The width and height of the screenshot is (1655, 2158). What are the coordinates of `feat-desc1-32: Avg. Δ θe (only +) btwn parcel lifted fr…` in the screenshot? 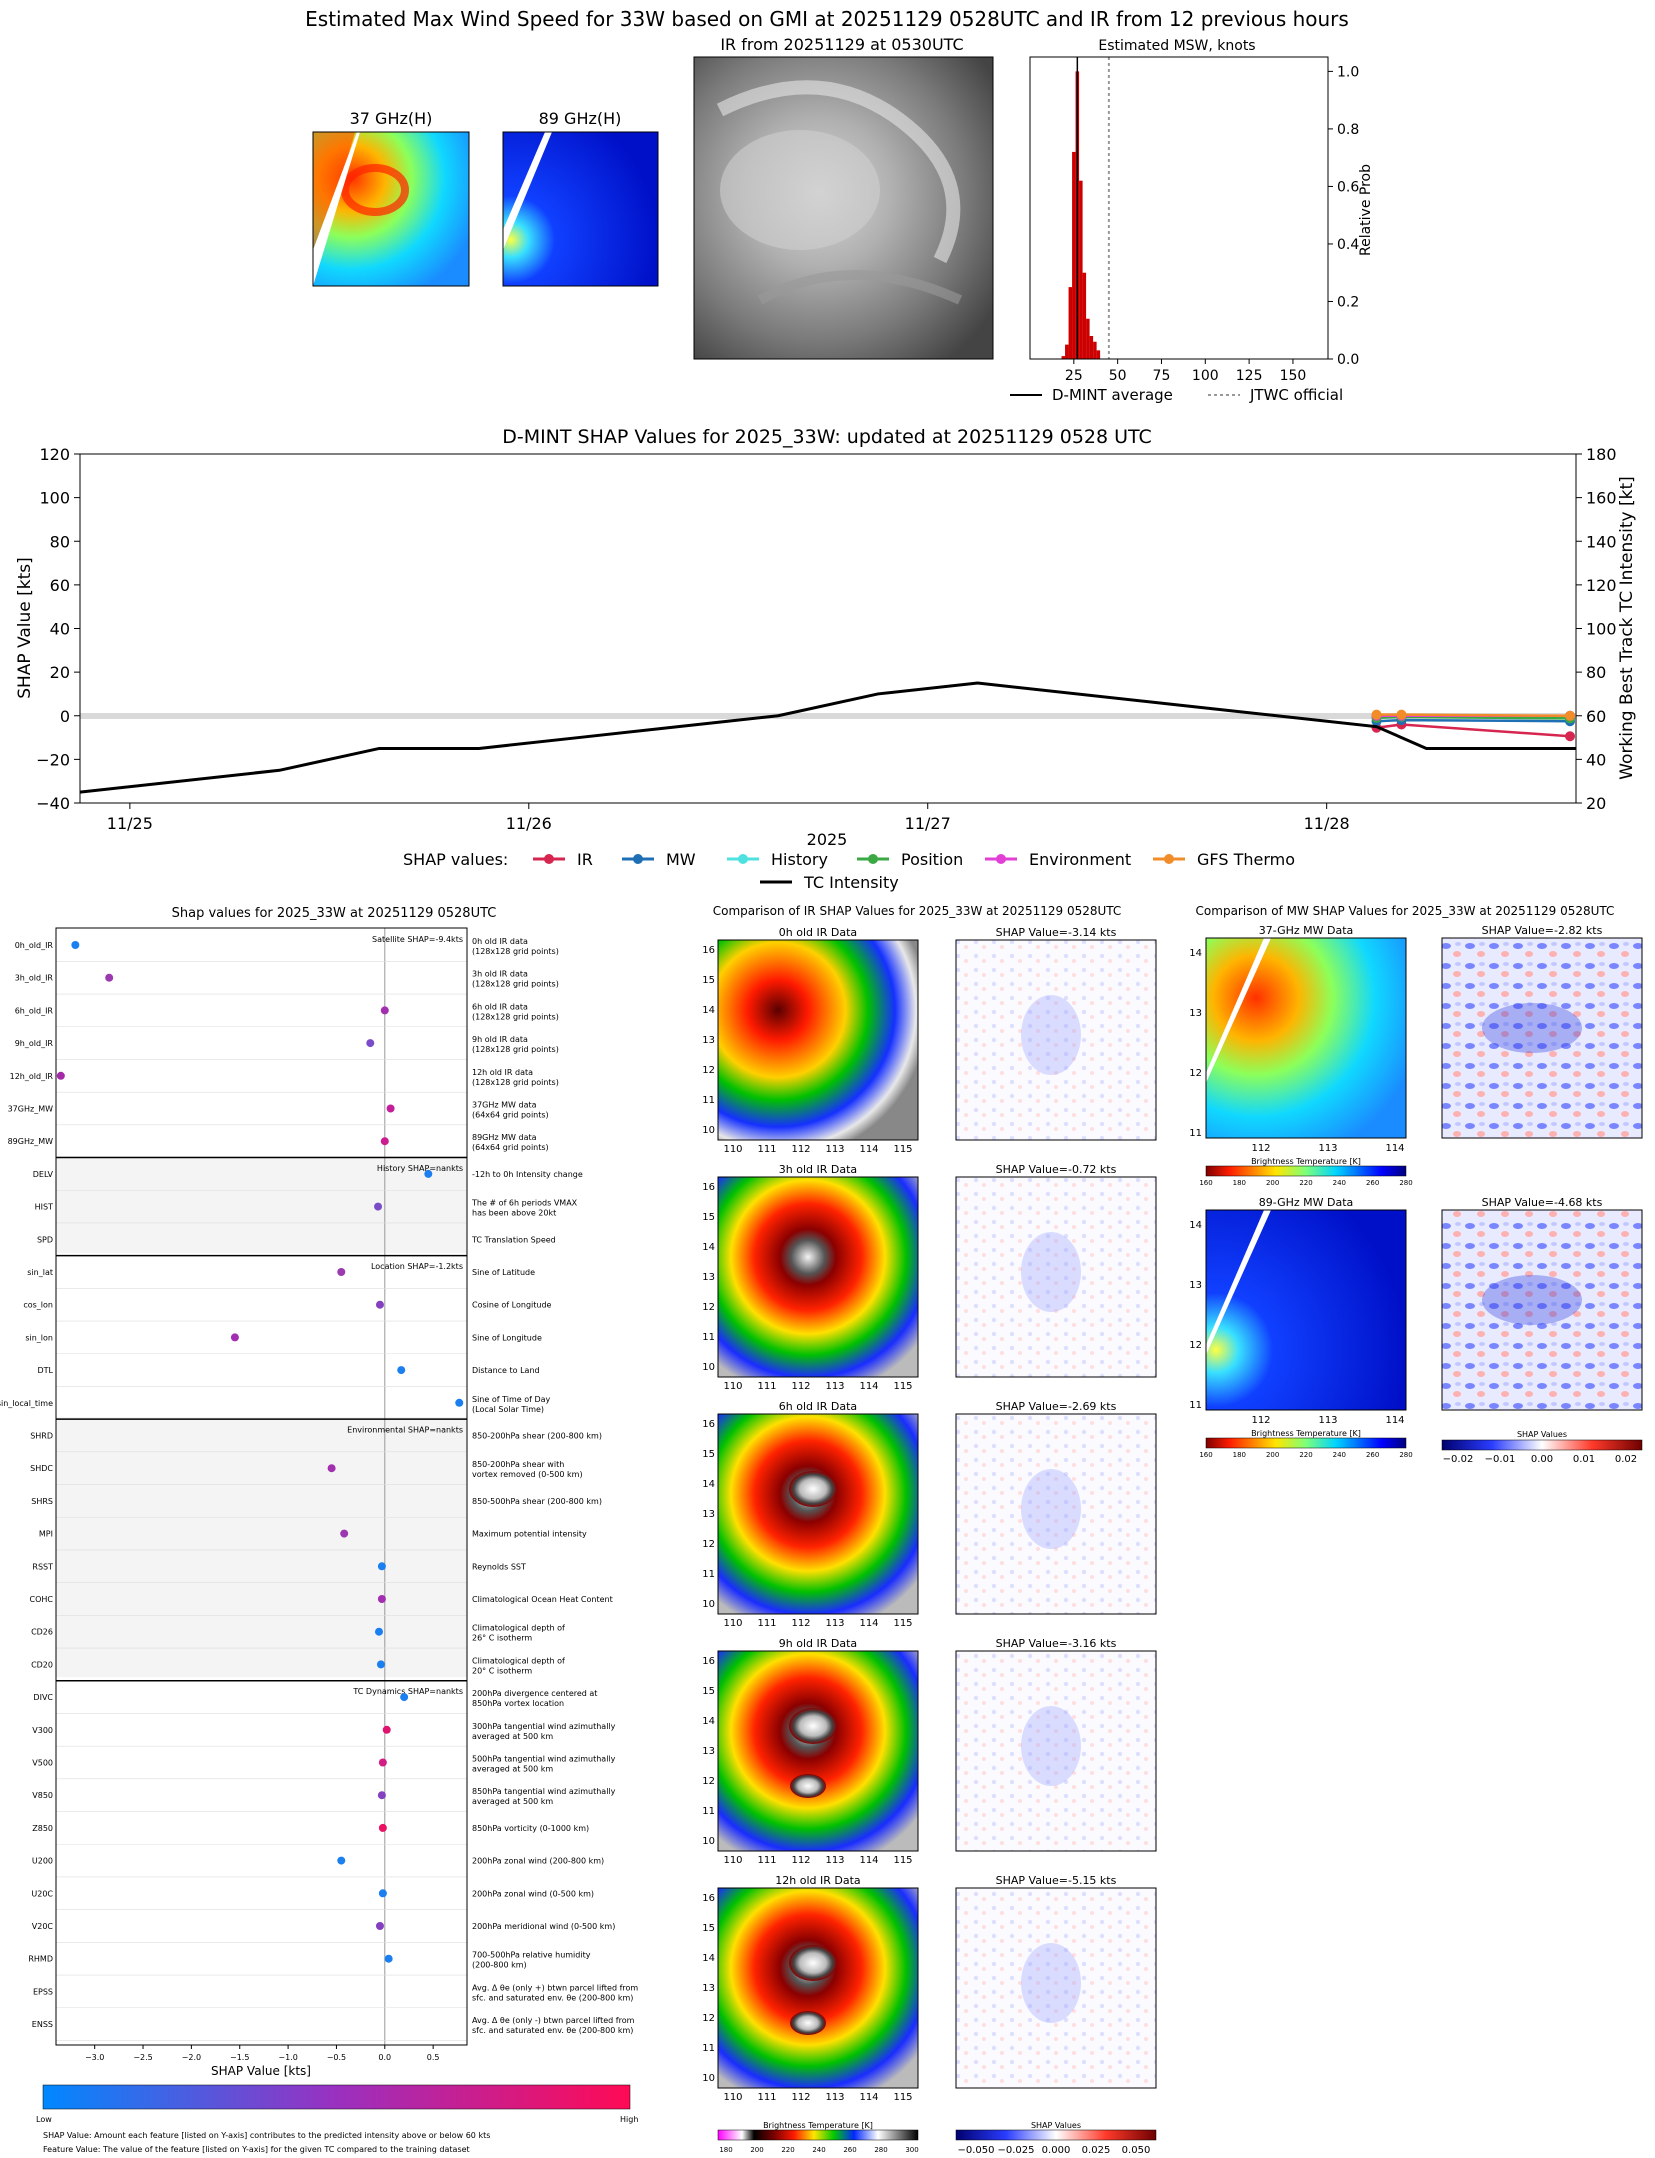 It's located at (555, 1987).